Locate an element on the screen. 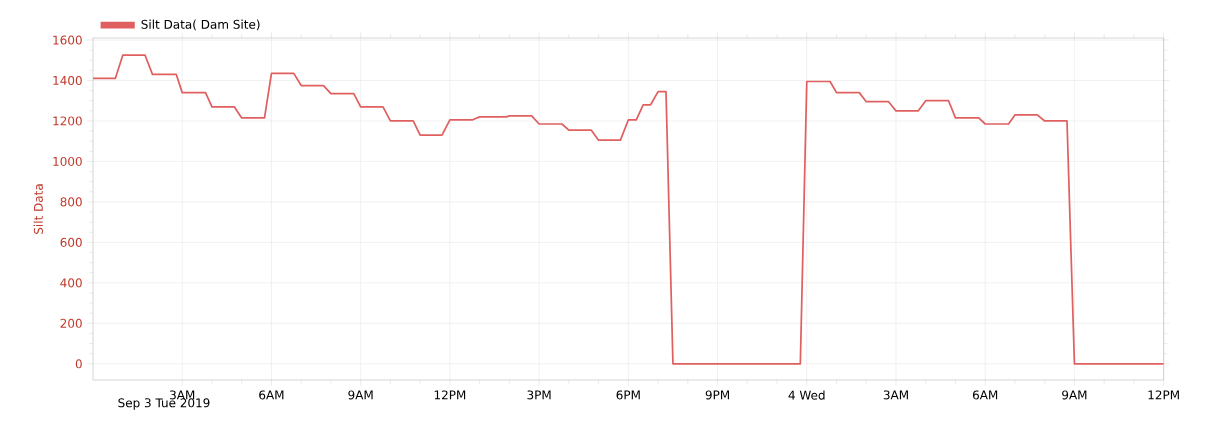  legend-label: Silt Data( Dam Site) is located at coordinates (200, 25).